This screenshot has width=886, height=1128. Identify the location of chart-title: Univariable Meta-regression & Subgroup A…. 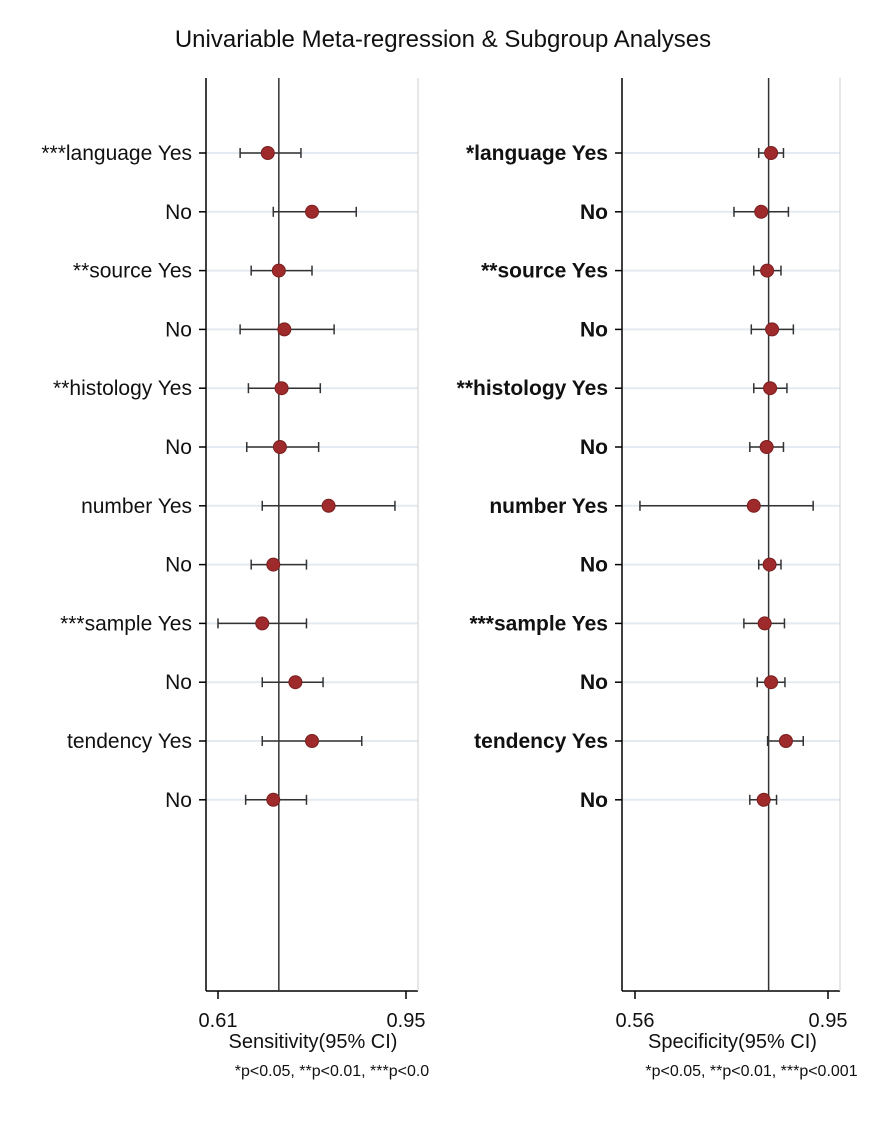
(443, 39).